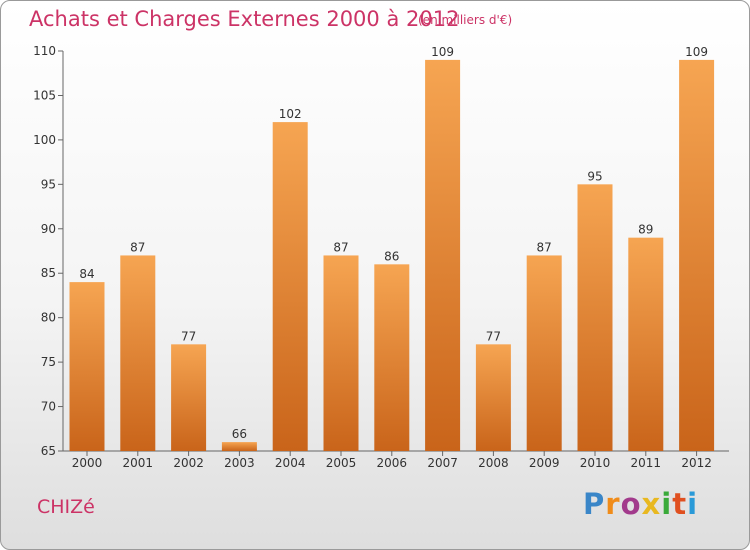 The image size is (750, 550). What do you see at coordinates (239, 434) in the screenshot?
I see `data-label: 66` at bounding box center [239, 434].